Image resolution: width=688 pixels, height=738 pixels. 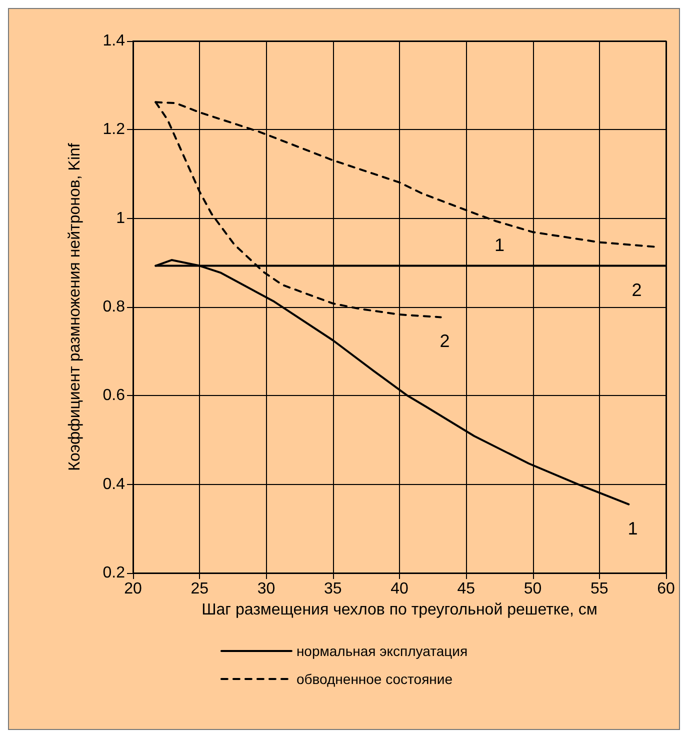 What do you see at coordinates (599, 589) in the screenshot?
I see `x-tick-label: 55` at bounding box center [599, 589].